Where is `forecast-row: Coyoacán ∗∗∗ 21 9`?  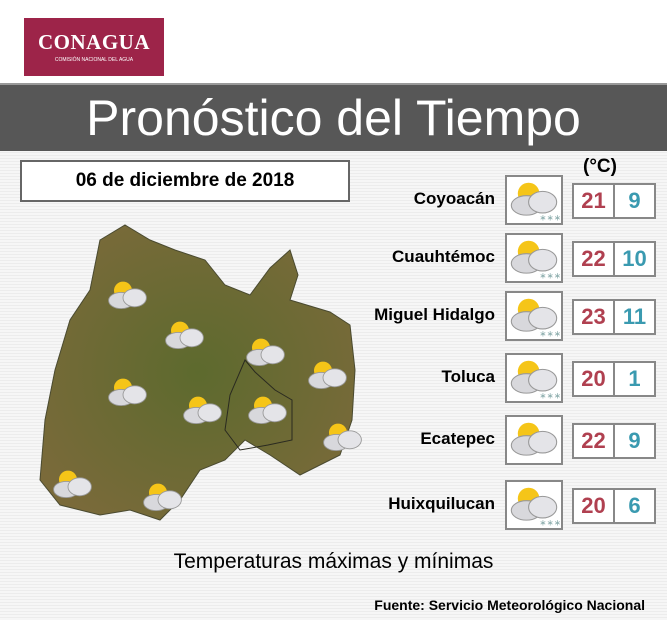
forecast-row: Coyoacán ∗∗∗ 21 9 is located at coordinates (500, 200).